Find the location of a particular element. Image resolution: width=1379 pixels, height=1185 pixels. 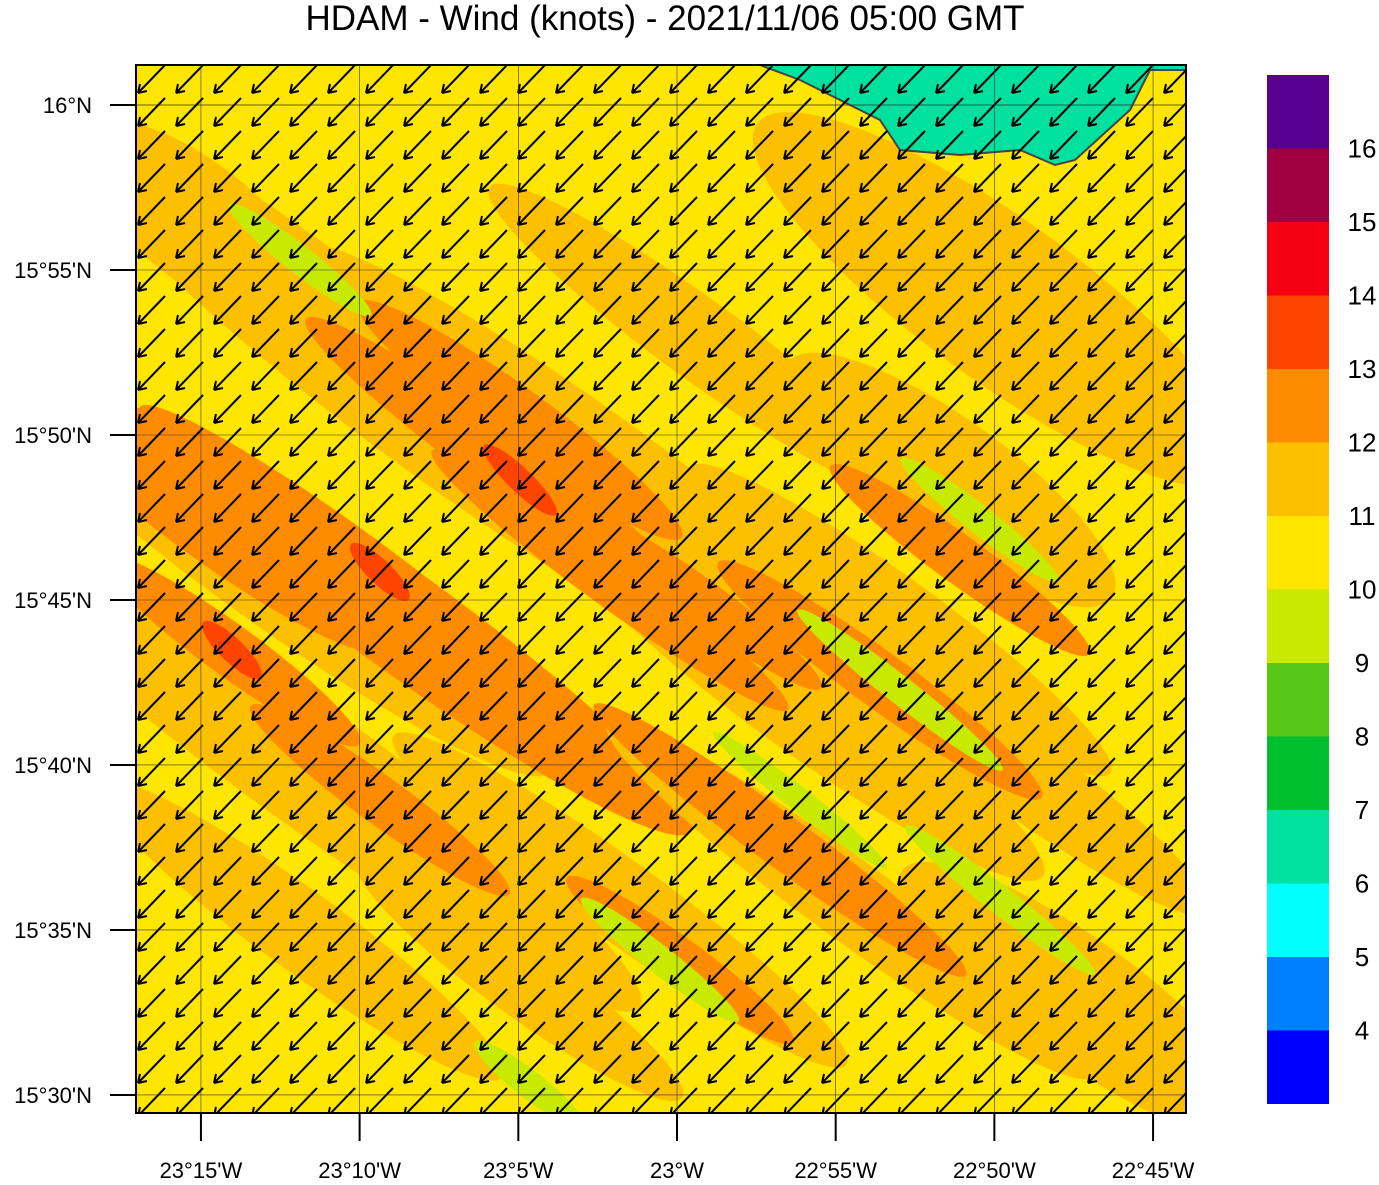

land-area is located at coordinates (972, 116).